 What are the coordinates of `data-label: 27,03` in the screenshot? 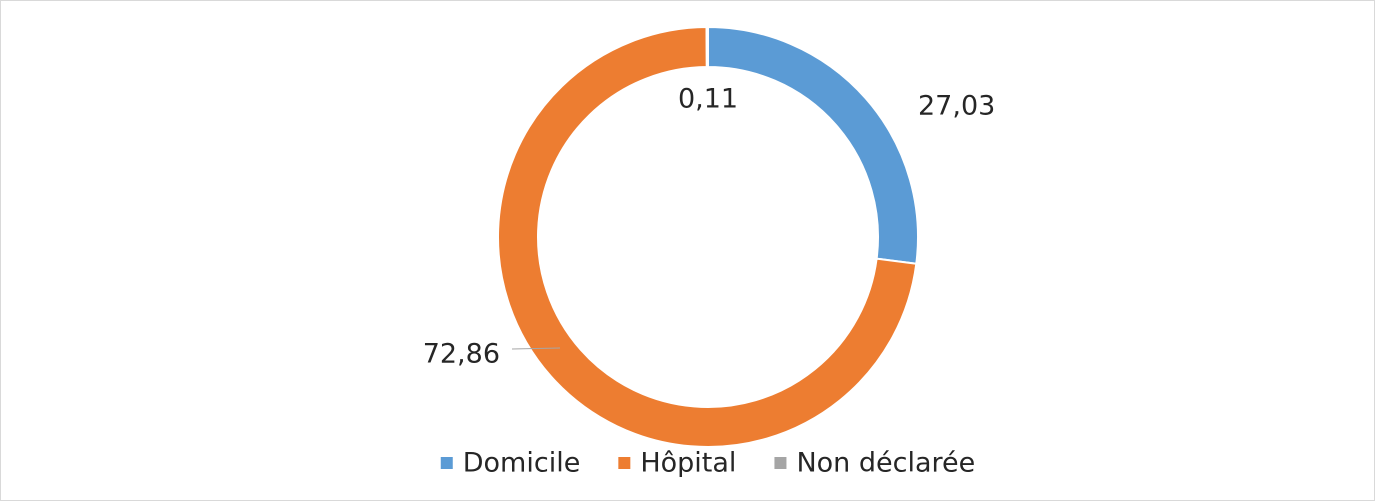 It's located at (956, 106).